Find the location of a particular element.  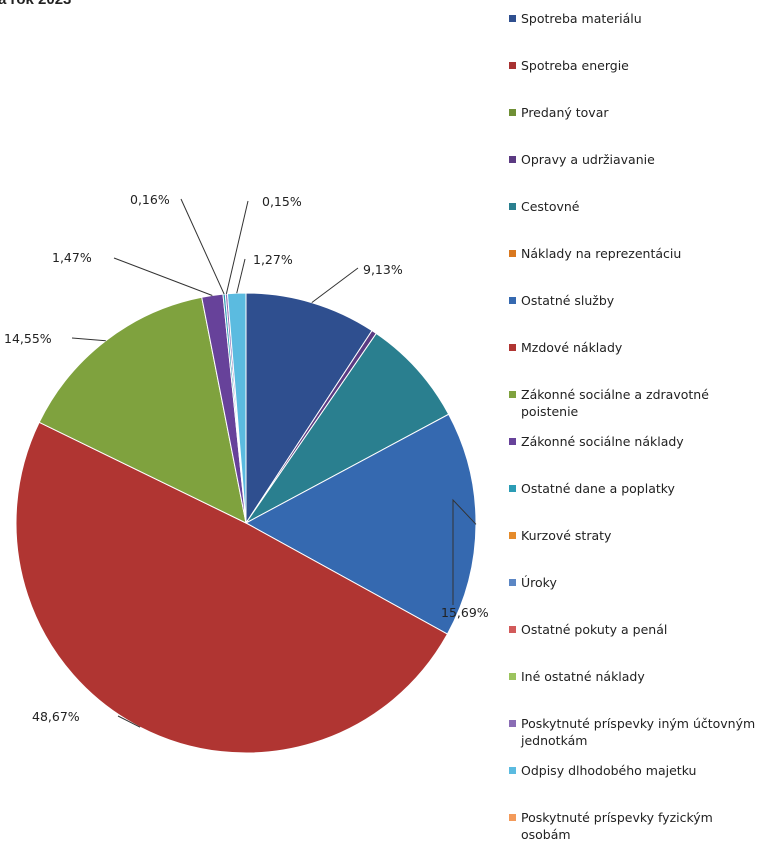

legend-label: Opravy a udržiavanie is located at coordinates (640, 159).